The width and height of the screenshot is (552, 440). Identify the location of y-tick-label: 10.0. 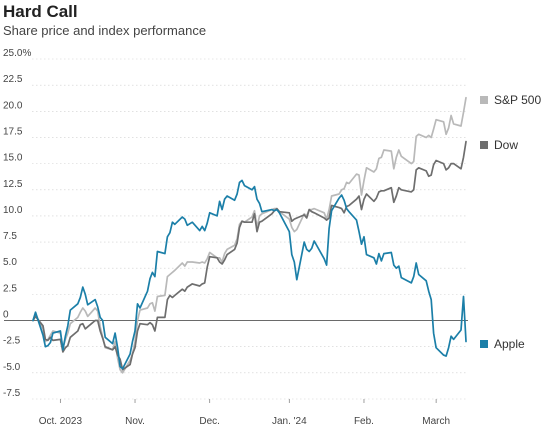
(13, 210).